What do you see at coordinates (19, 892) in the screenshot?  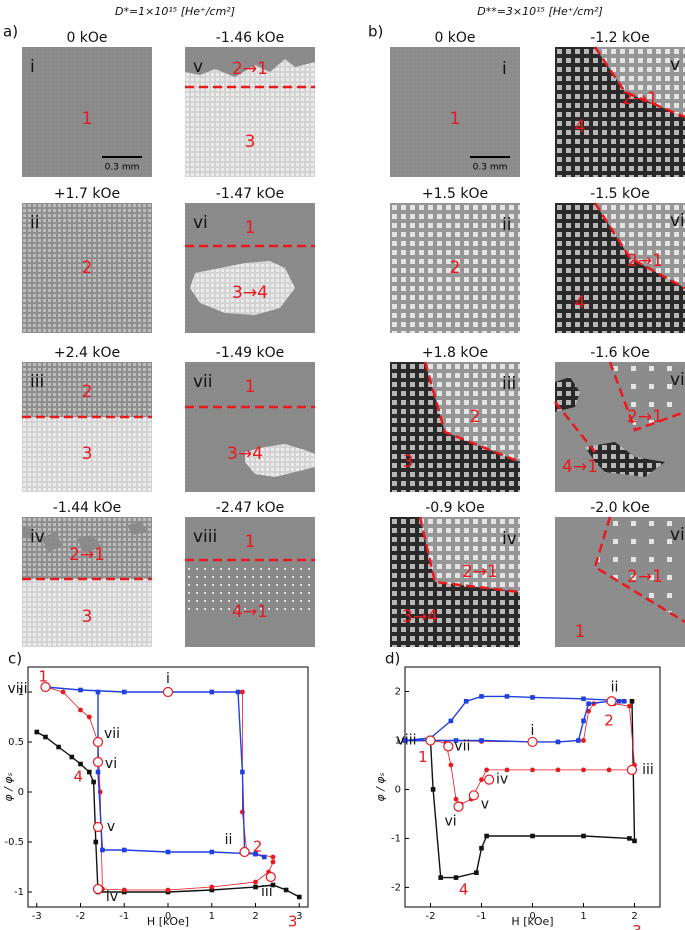 I see `y-tick-label: -1` at bounding box center [19, 892].